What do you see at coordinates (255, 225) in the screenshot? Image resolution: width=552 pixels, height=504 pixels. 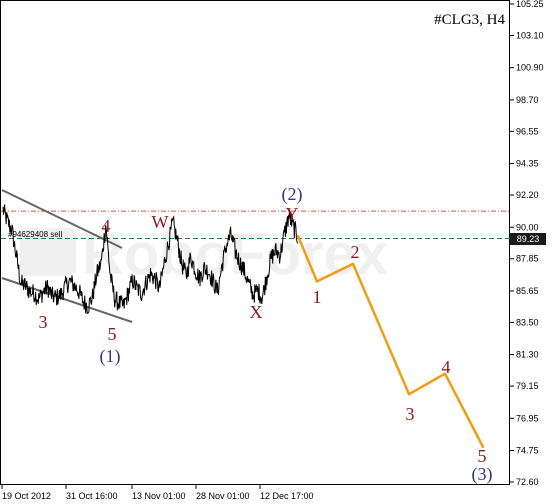 I see `price-levels` at bounding box center [255, 225].